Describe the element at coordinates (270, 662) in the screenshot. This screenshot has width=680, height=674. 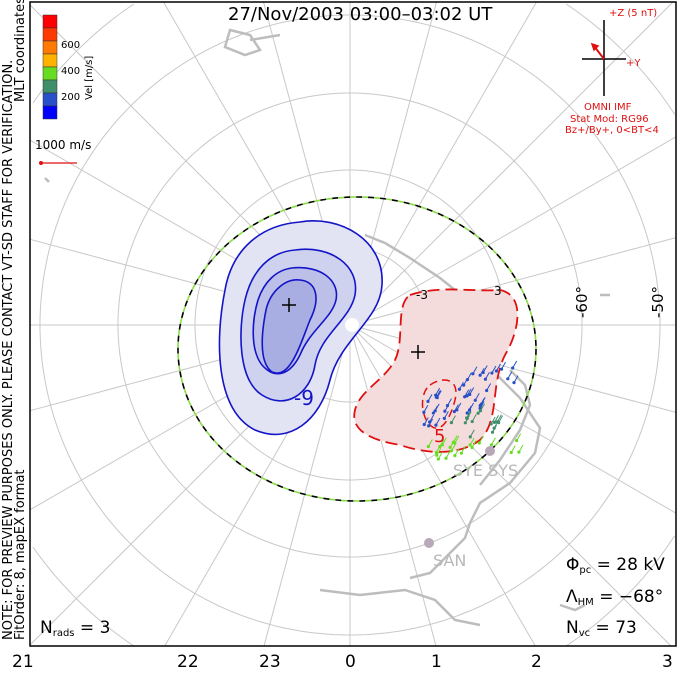
I see `mlt-label: 23` at that location.